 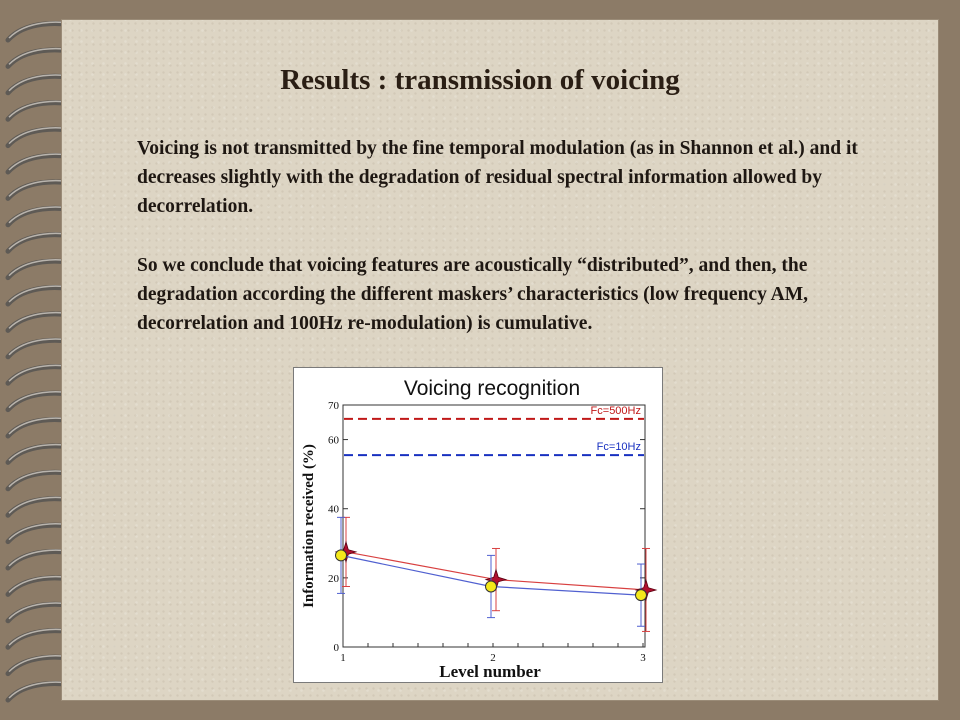 I want to click on chart-title: Voicing recognition, so click(x=492, y=388).